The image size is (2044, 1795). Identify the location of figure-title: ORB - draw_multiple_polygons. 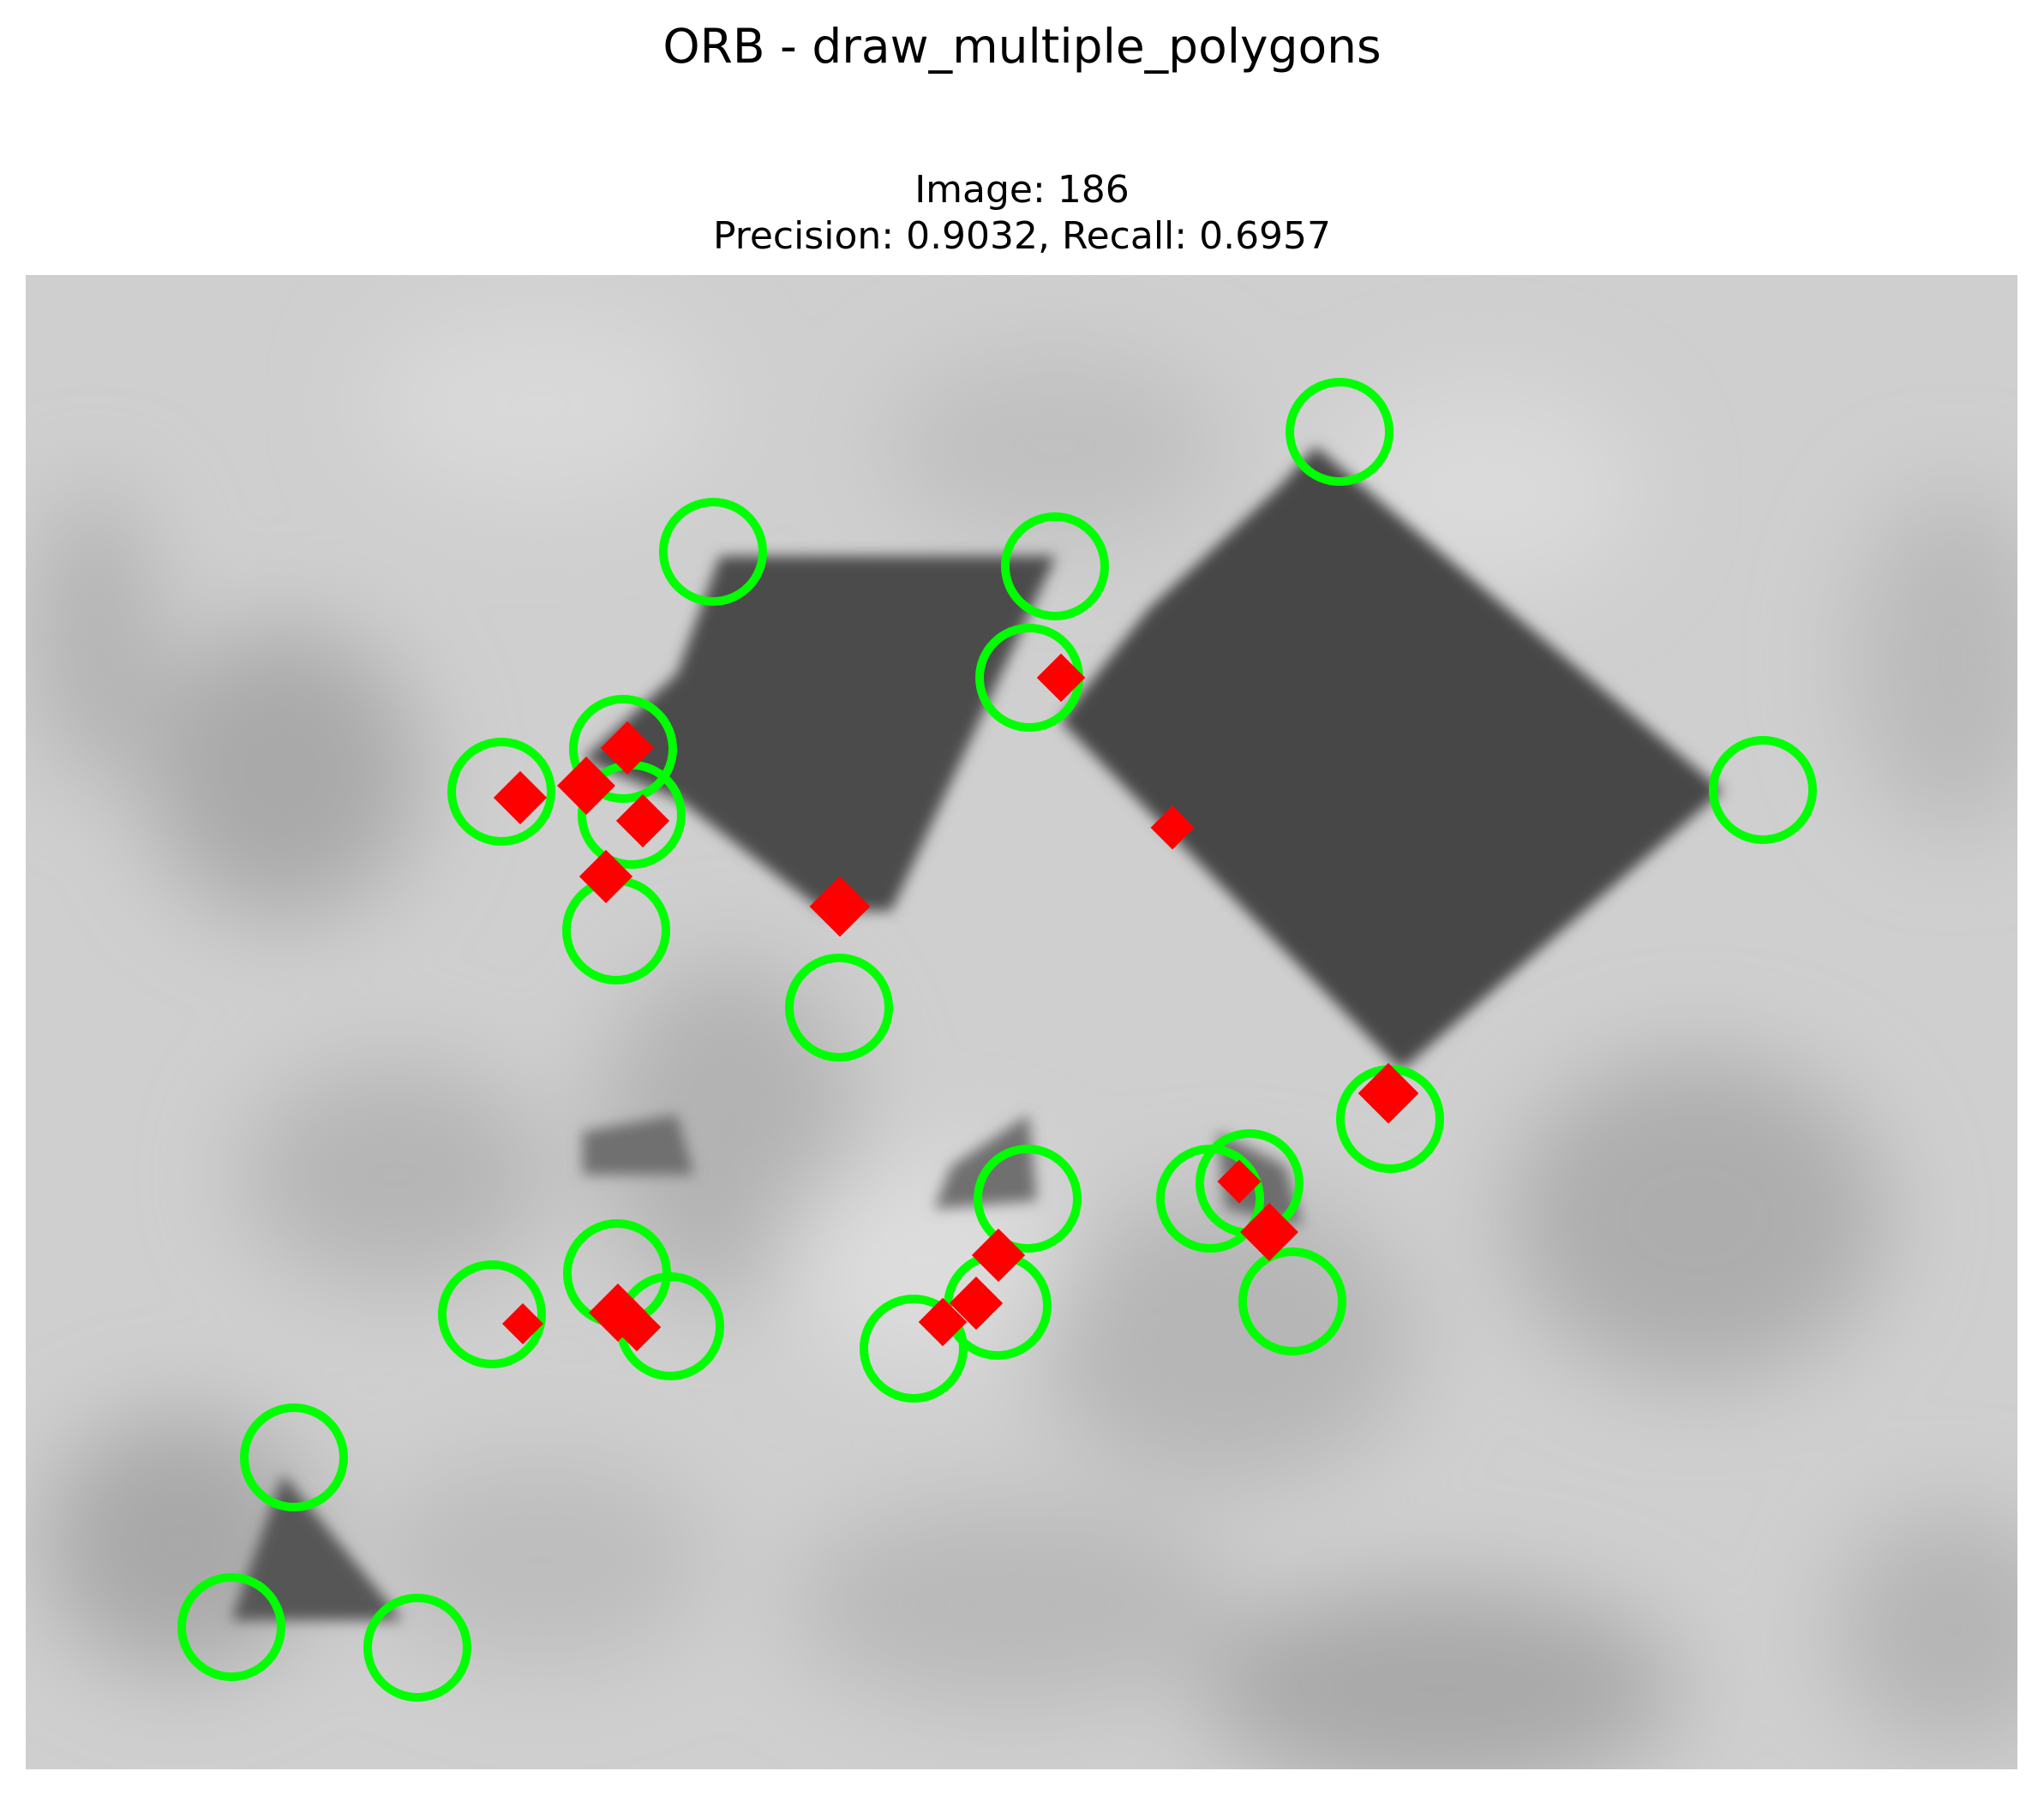
(1022, 46).